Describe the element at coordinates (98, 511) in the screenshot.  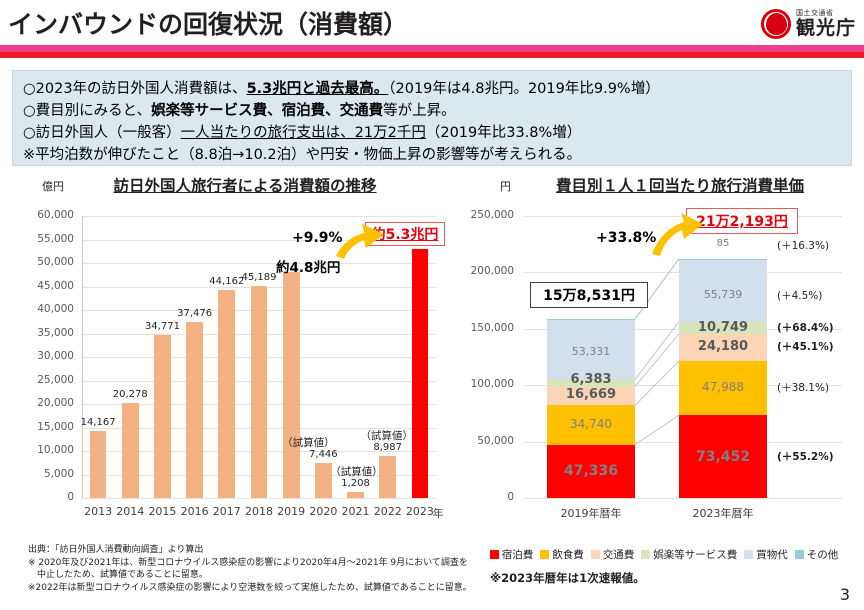
I see `x-axis-tick-label: 2013` at that location.